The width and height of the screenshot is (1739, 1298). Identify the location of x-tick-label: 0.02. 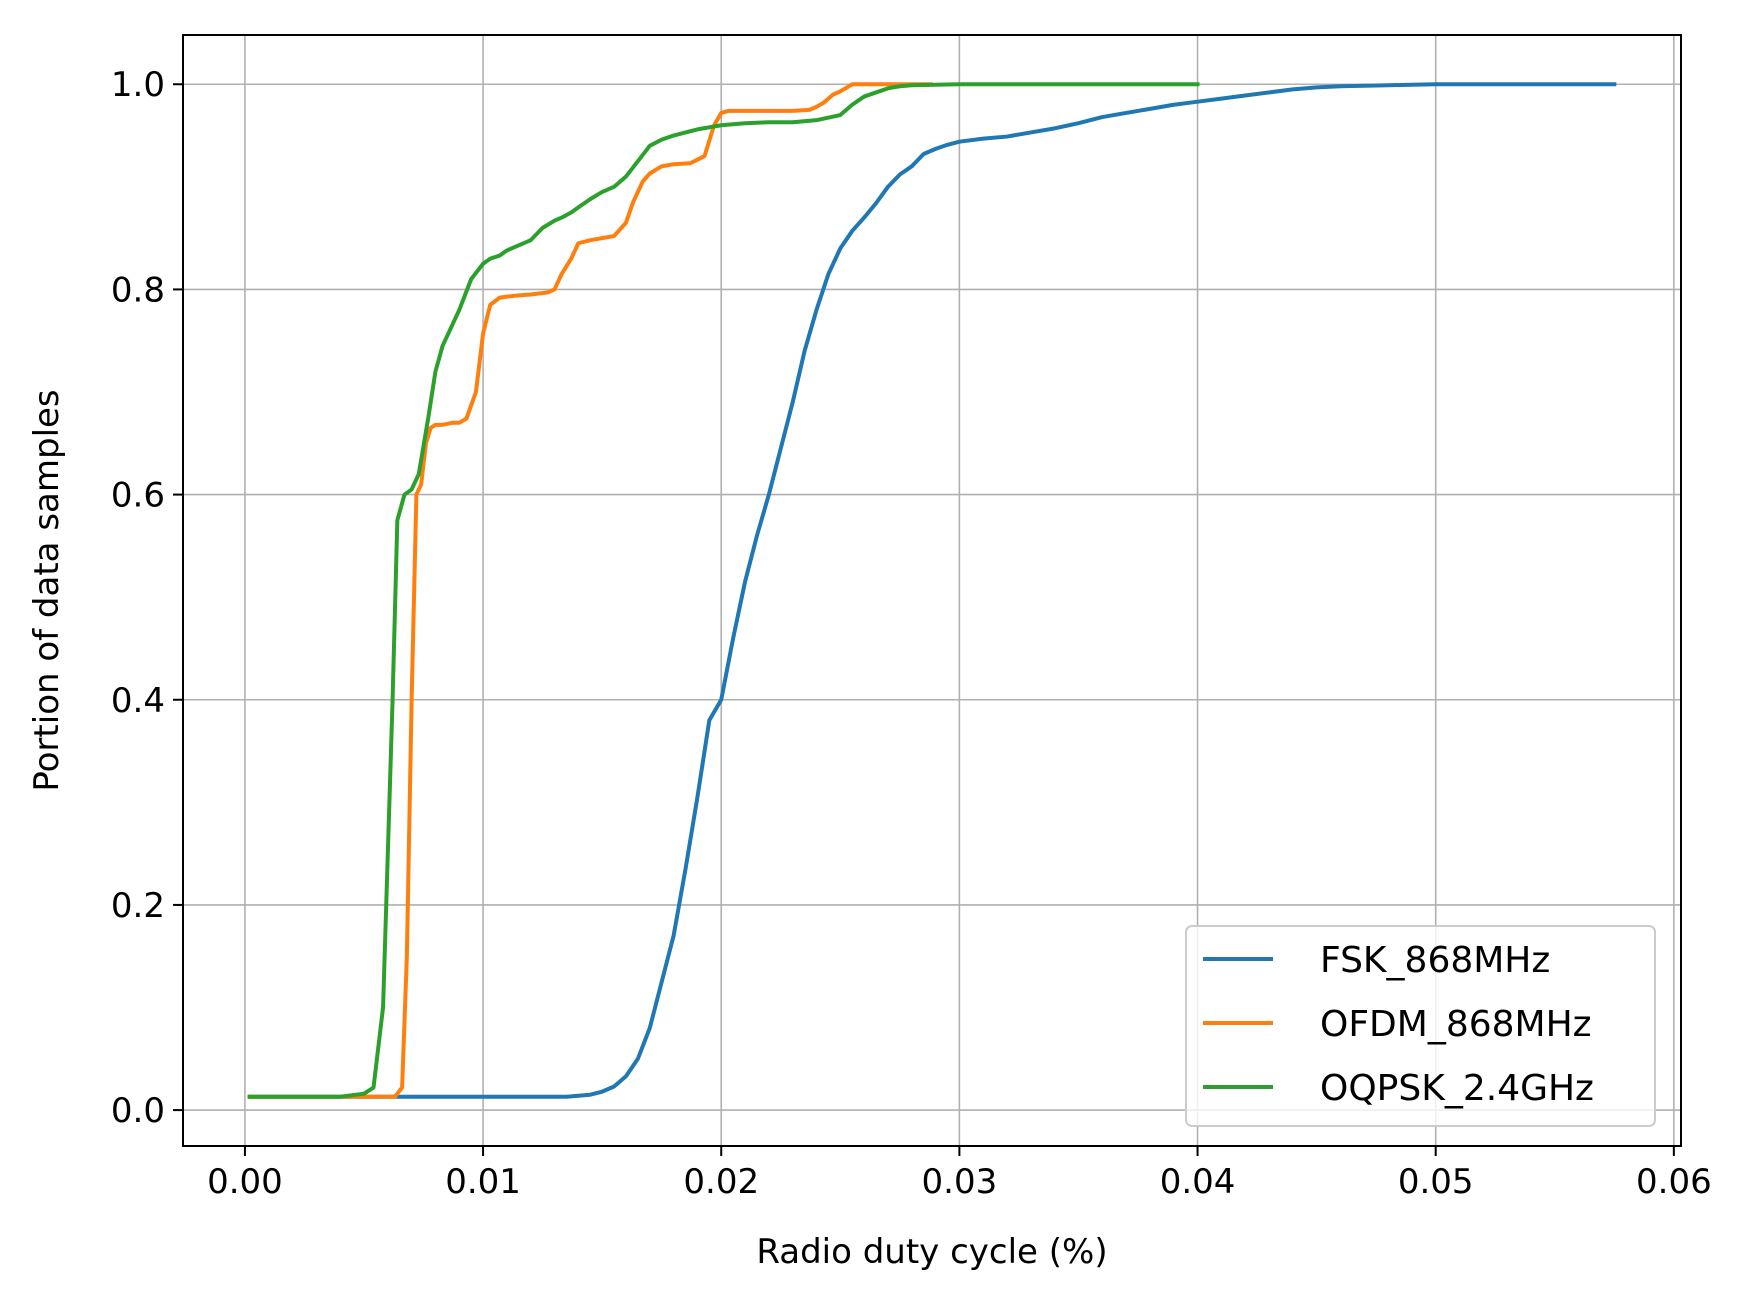
(721, 1182).